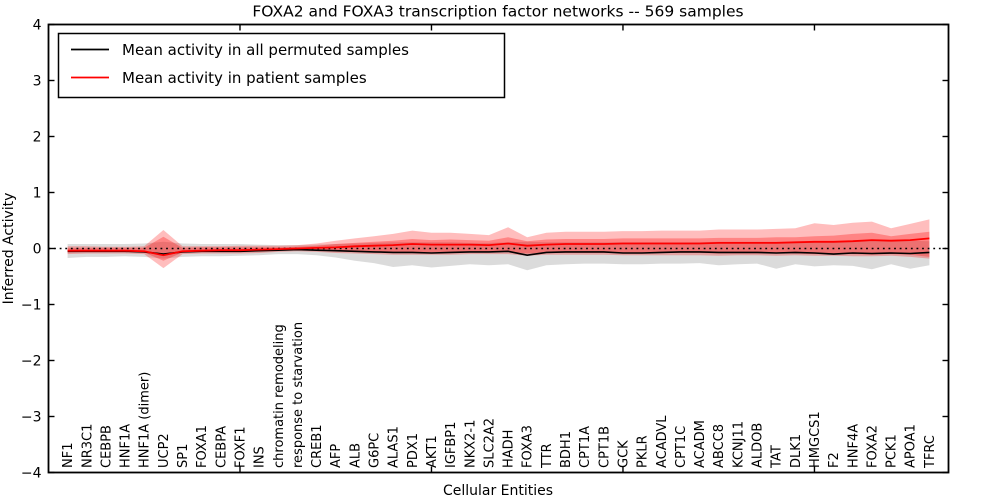 This screenshot has width=1000, height=500. What do you see at coordinates (394, 447) in the screenshot?
I see `x-category-label: ALAS1` at bounding box center [394, 447].